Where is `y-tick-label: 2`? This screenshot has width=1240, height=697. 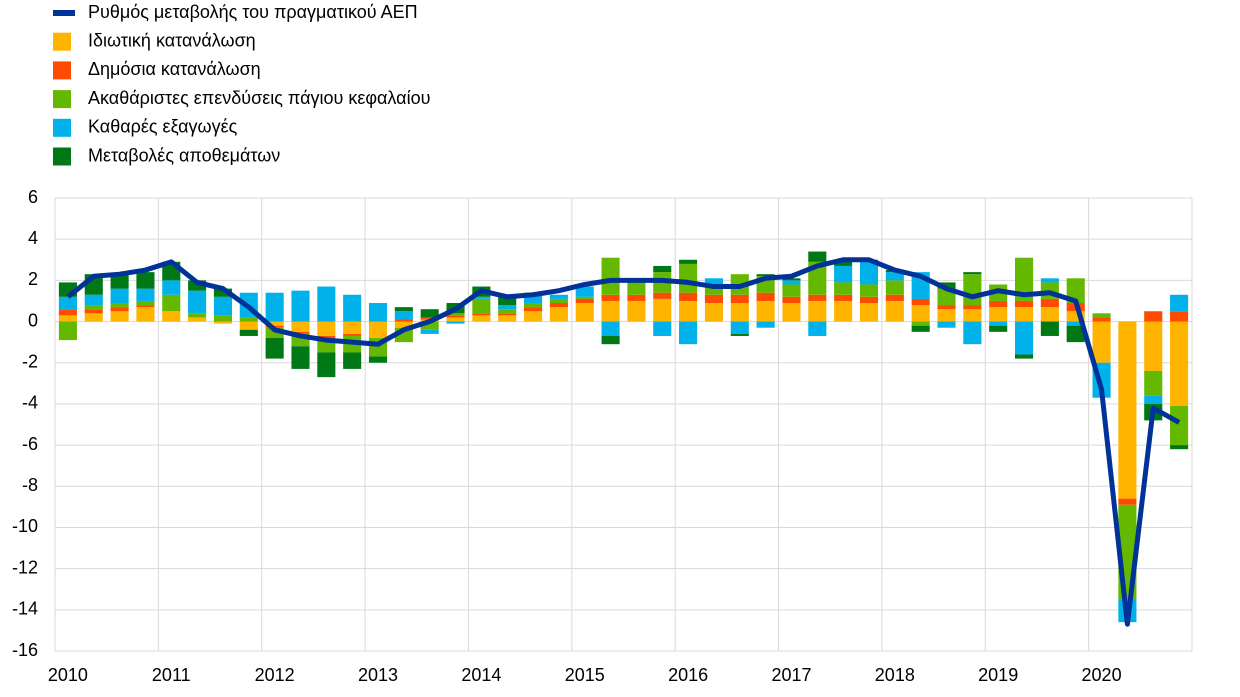 y-tick-label: 2 is located at coordinates (33, 279).